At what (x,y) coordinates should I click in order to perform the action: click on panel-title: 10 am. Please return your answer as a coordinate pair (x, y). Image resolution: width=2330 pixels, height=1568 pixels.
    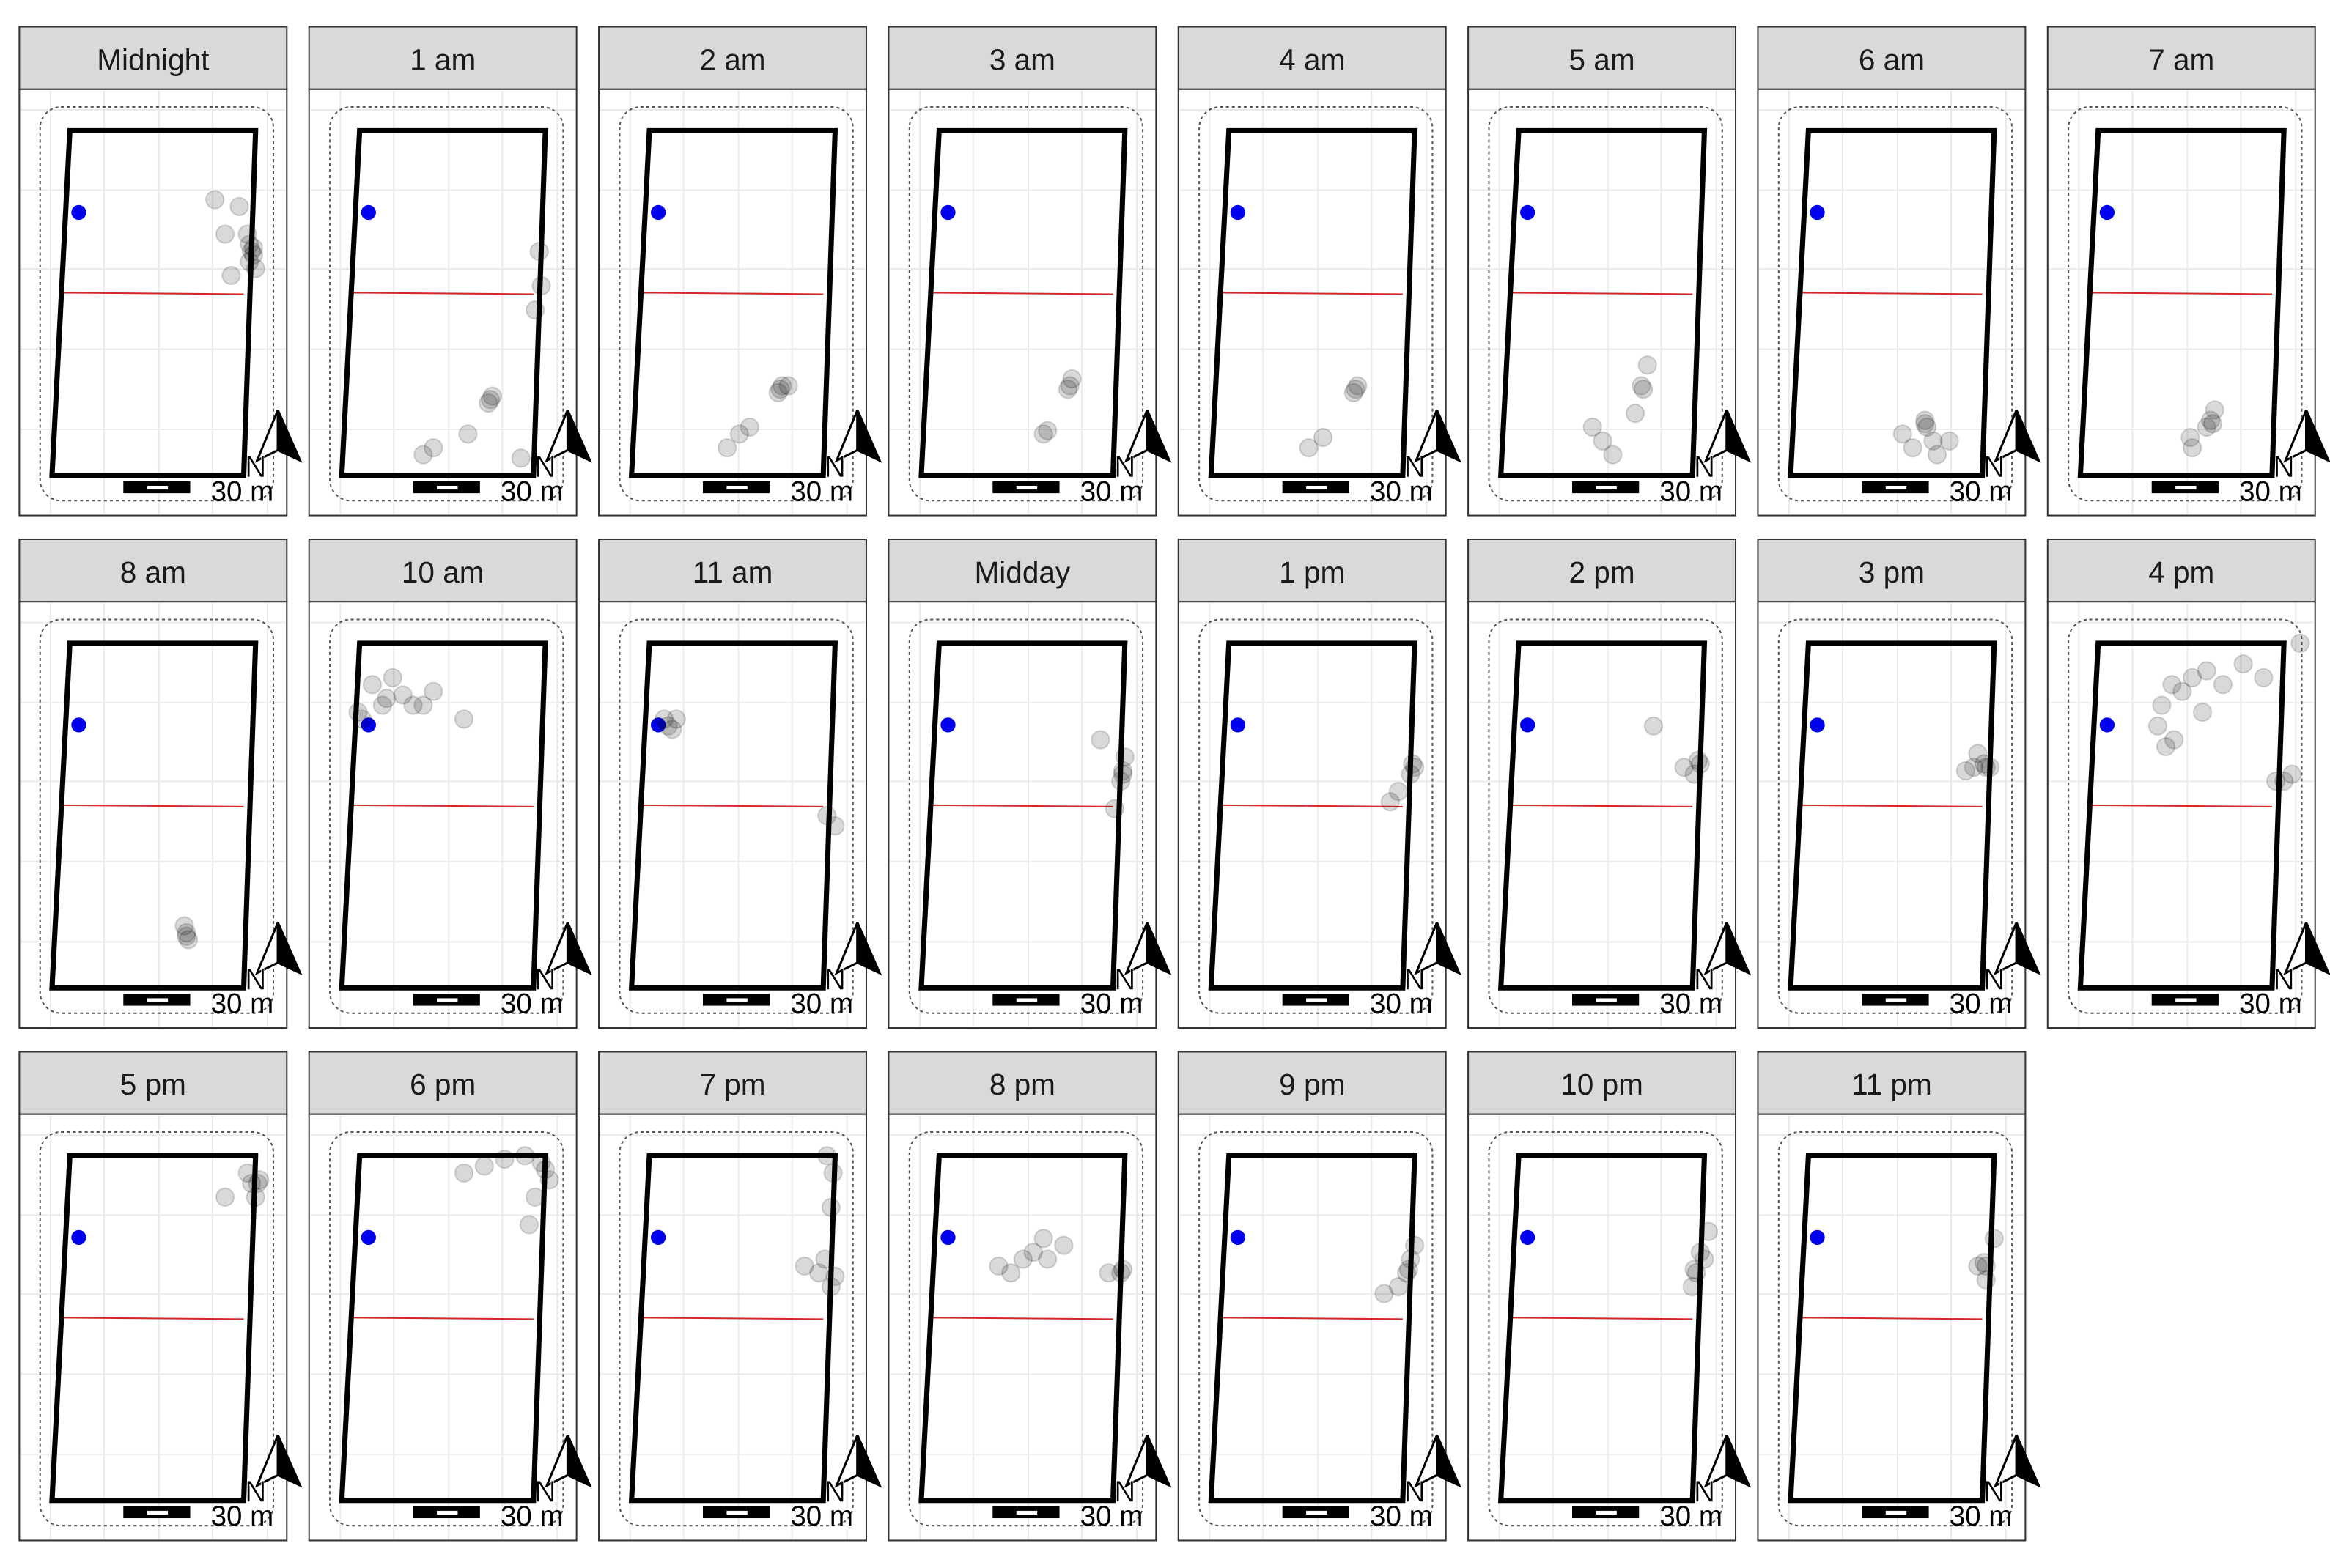
    Looking at the image, I should click on (443, 572).